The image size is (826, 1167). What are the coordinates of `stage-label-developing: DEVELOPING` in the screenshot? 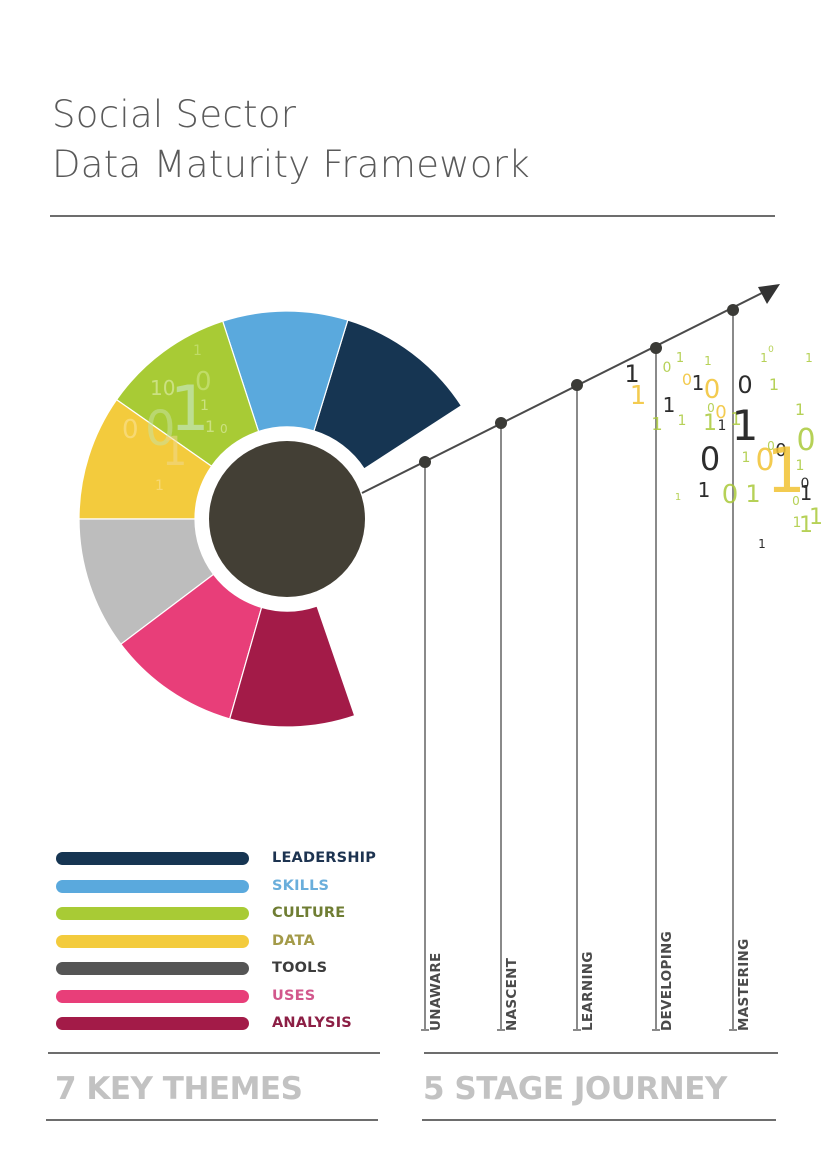 It's located at (667, 981).